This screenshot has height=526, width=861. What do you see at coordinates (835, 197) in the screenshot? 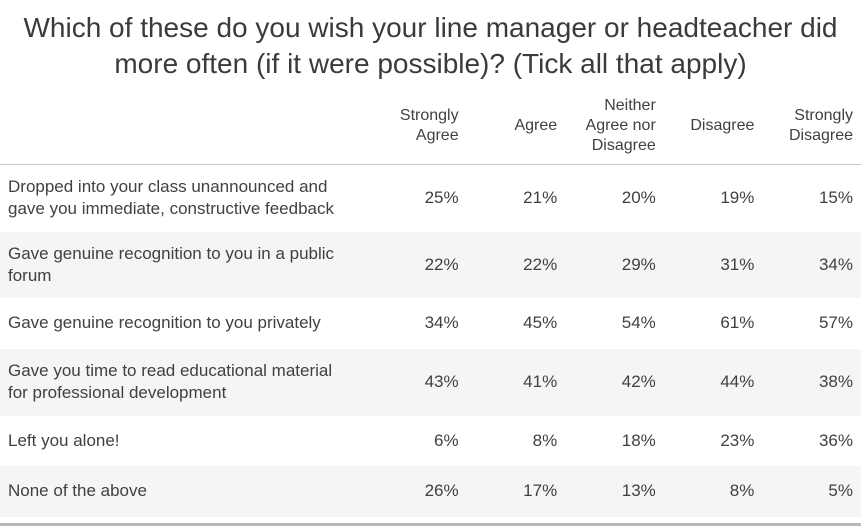
I see `value-cell: 15%` at bounding box center [835, 197].